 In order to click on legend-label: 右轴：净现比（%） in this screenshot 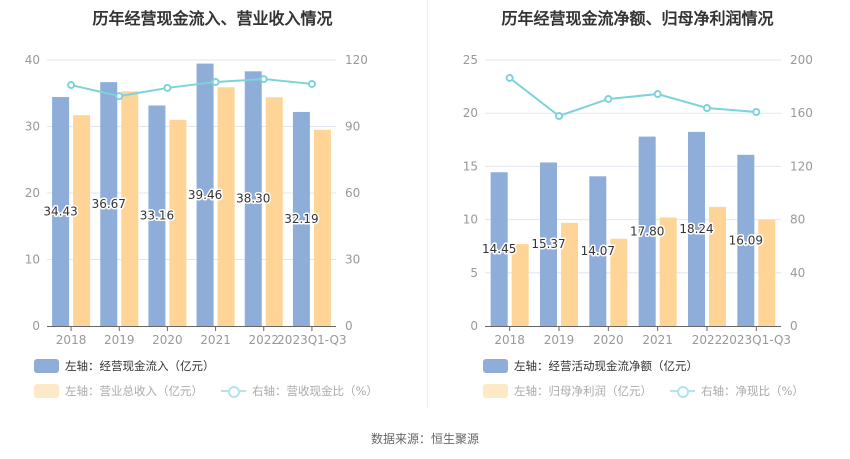, I will do `click(752, 391)`.